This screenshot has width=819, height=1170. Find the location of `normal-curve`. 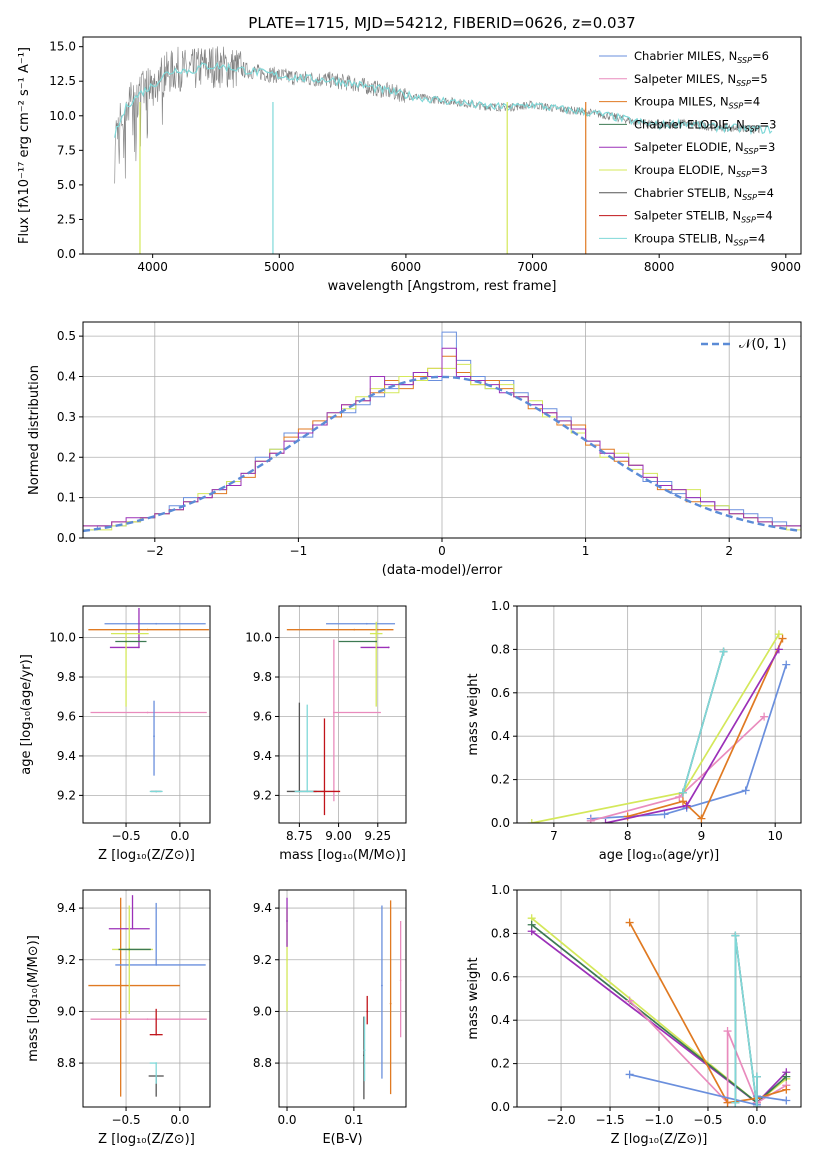

normal-curve is located at coordinates (442, 454).